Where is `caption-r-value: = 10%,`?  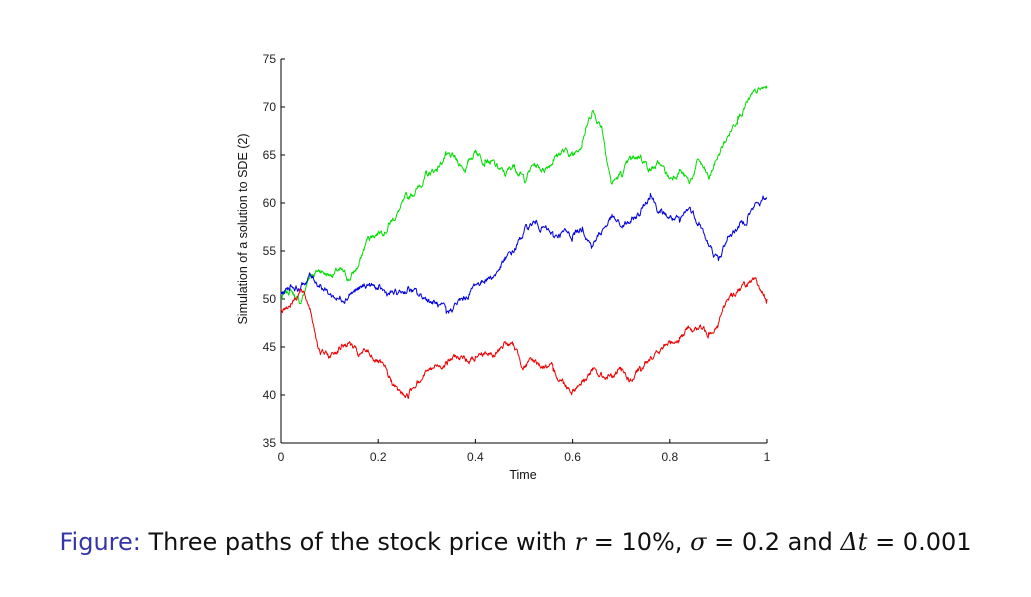 caption-r-value: = 10%, is located at coordinates (638, 542).